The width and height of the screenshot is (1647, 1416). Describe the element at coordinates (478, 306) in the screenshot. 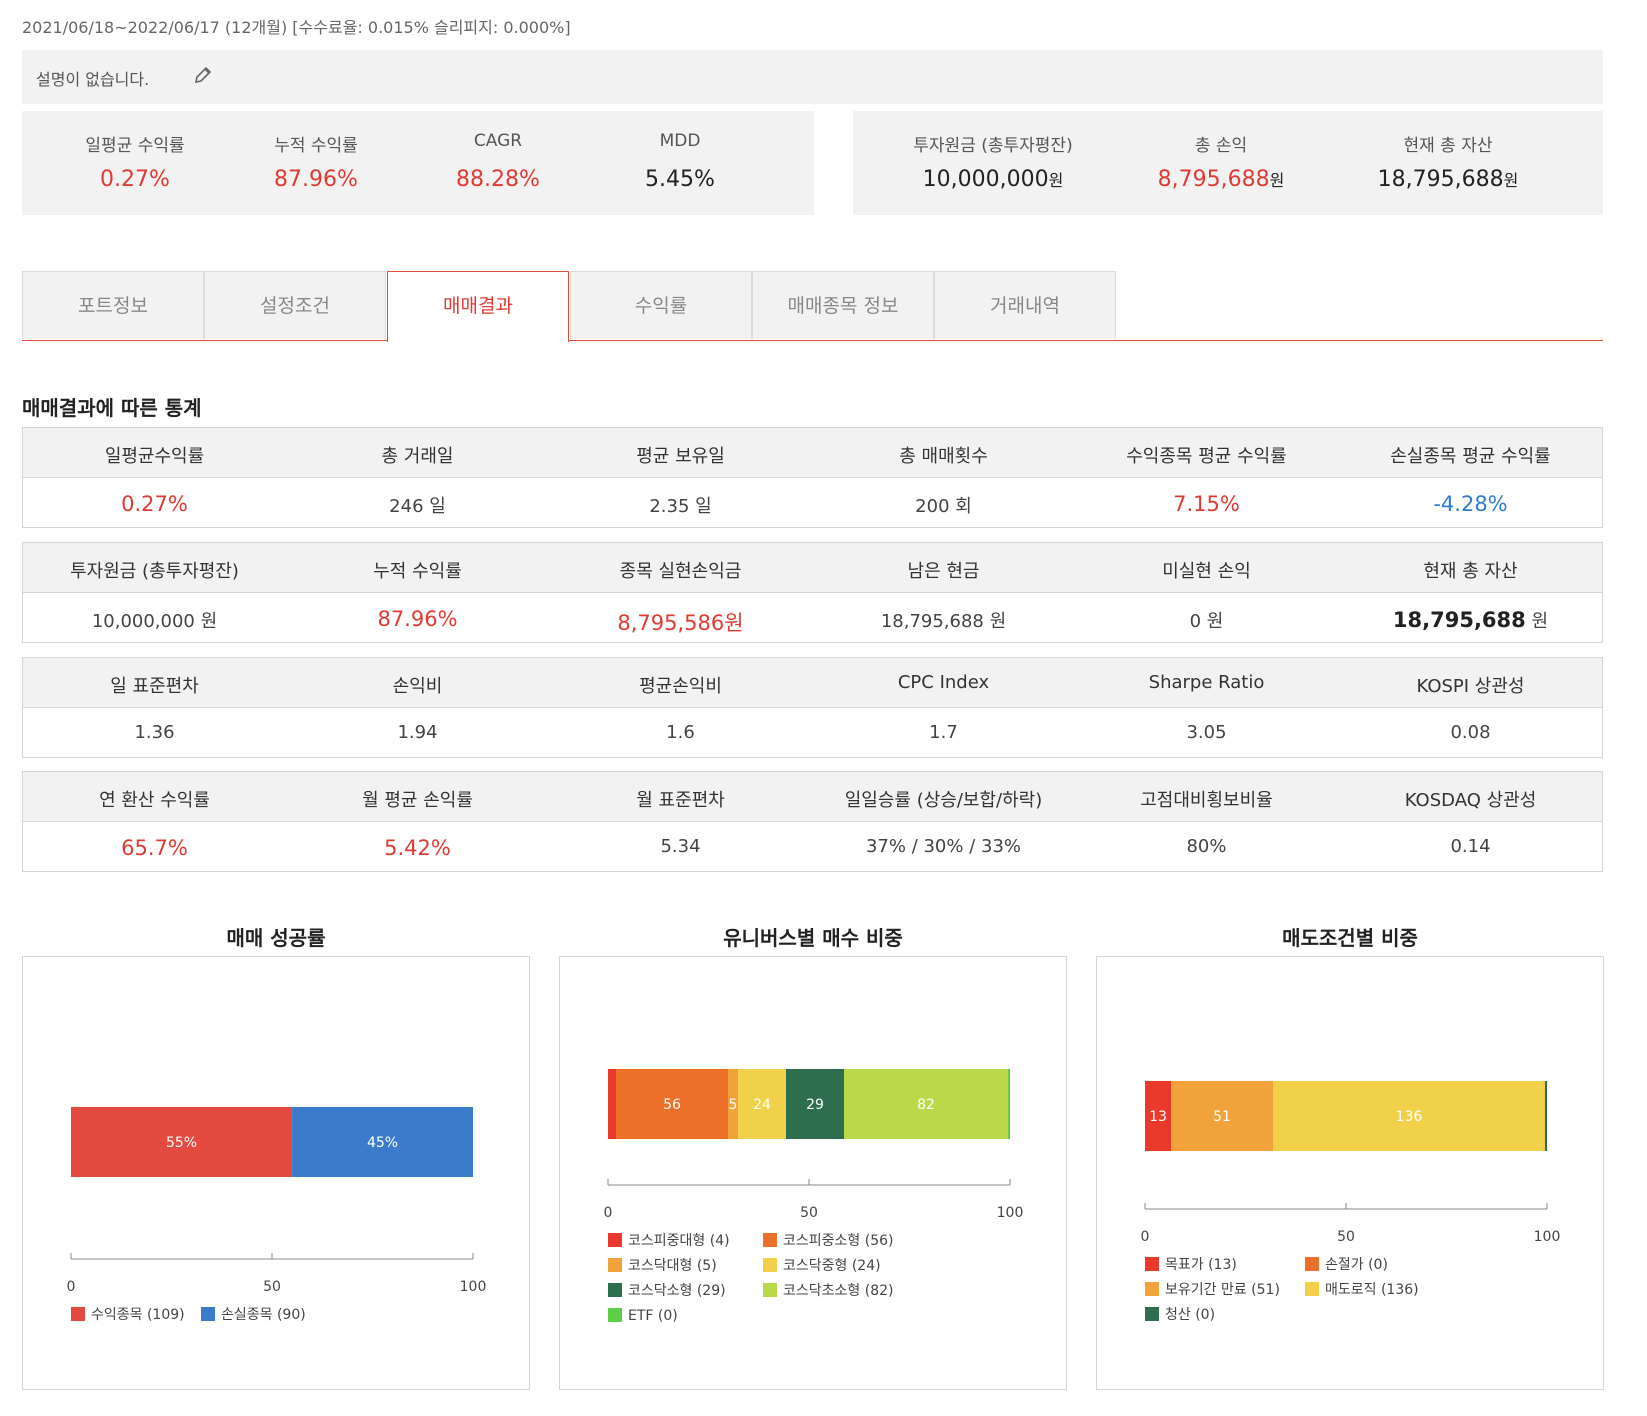

I see `tab-trade-results: 매매결과` at that location.